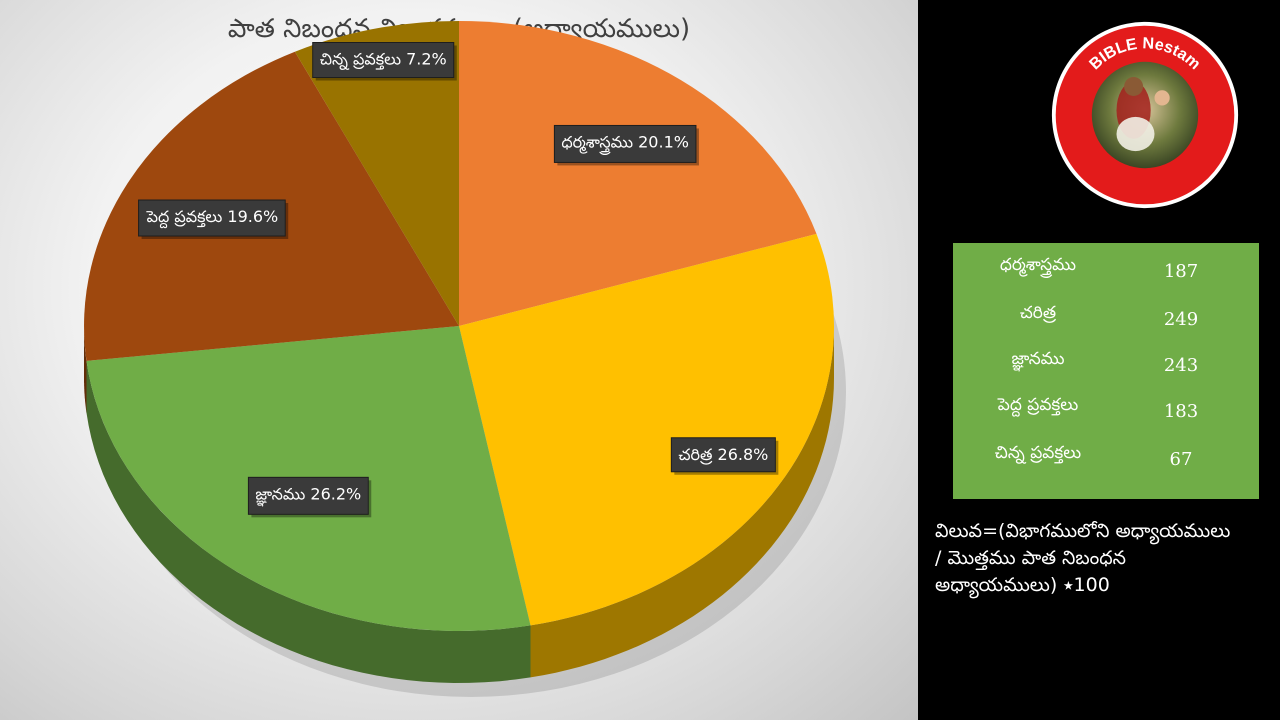 The height and width of the screenshot is (720, 1280). What do you see at coordinates (1106, 415) in the screenshot?
I see `table-row: పెద్ద ప్రవక్తలు 183` at bounding box center [1106, 415].